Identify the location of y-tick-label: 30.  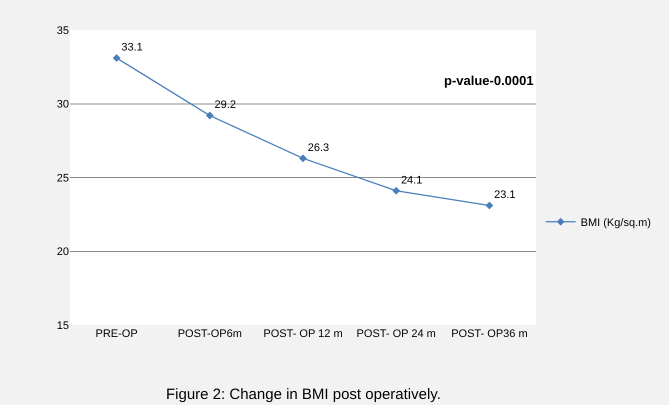
(62, 104).